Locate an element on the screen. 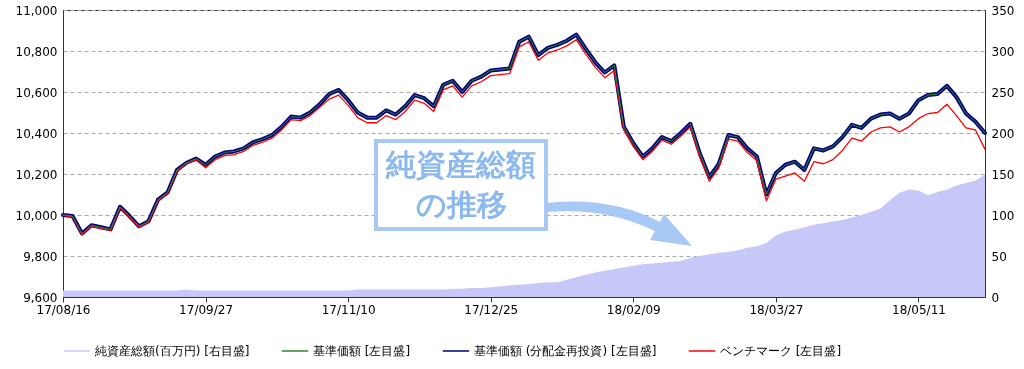  x-tick-label: 17/12/25 is located at coordinates (491, 309).